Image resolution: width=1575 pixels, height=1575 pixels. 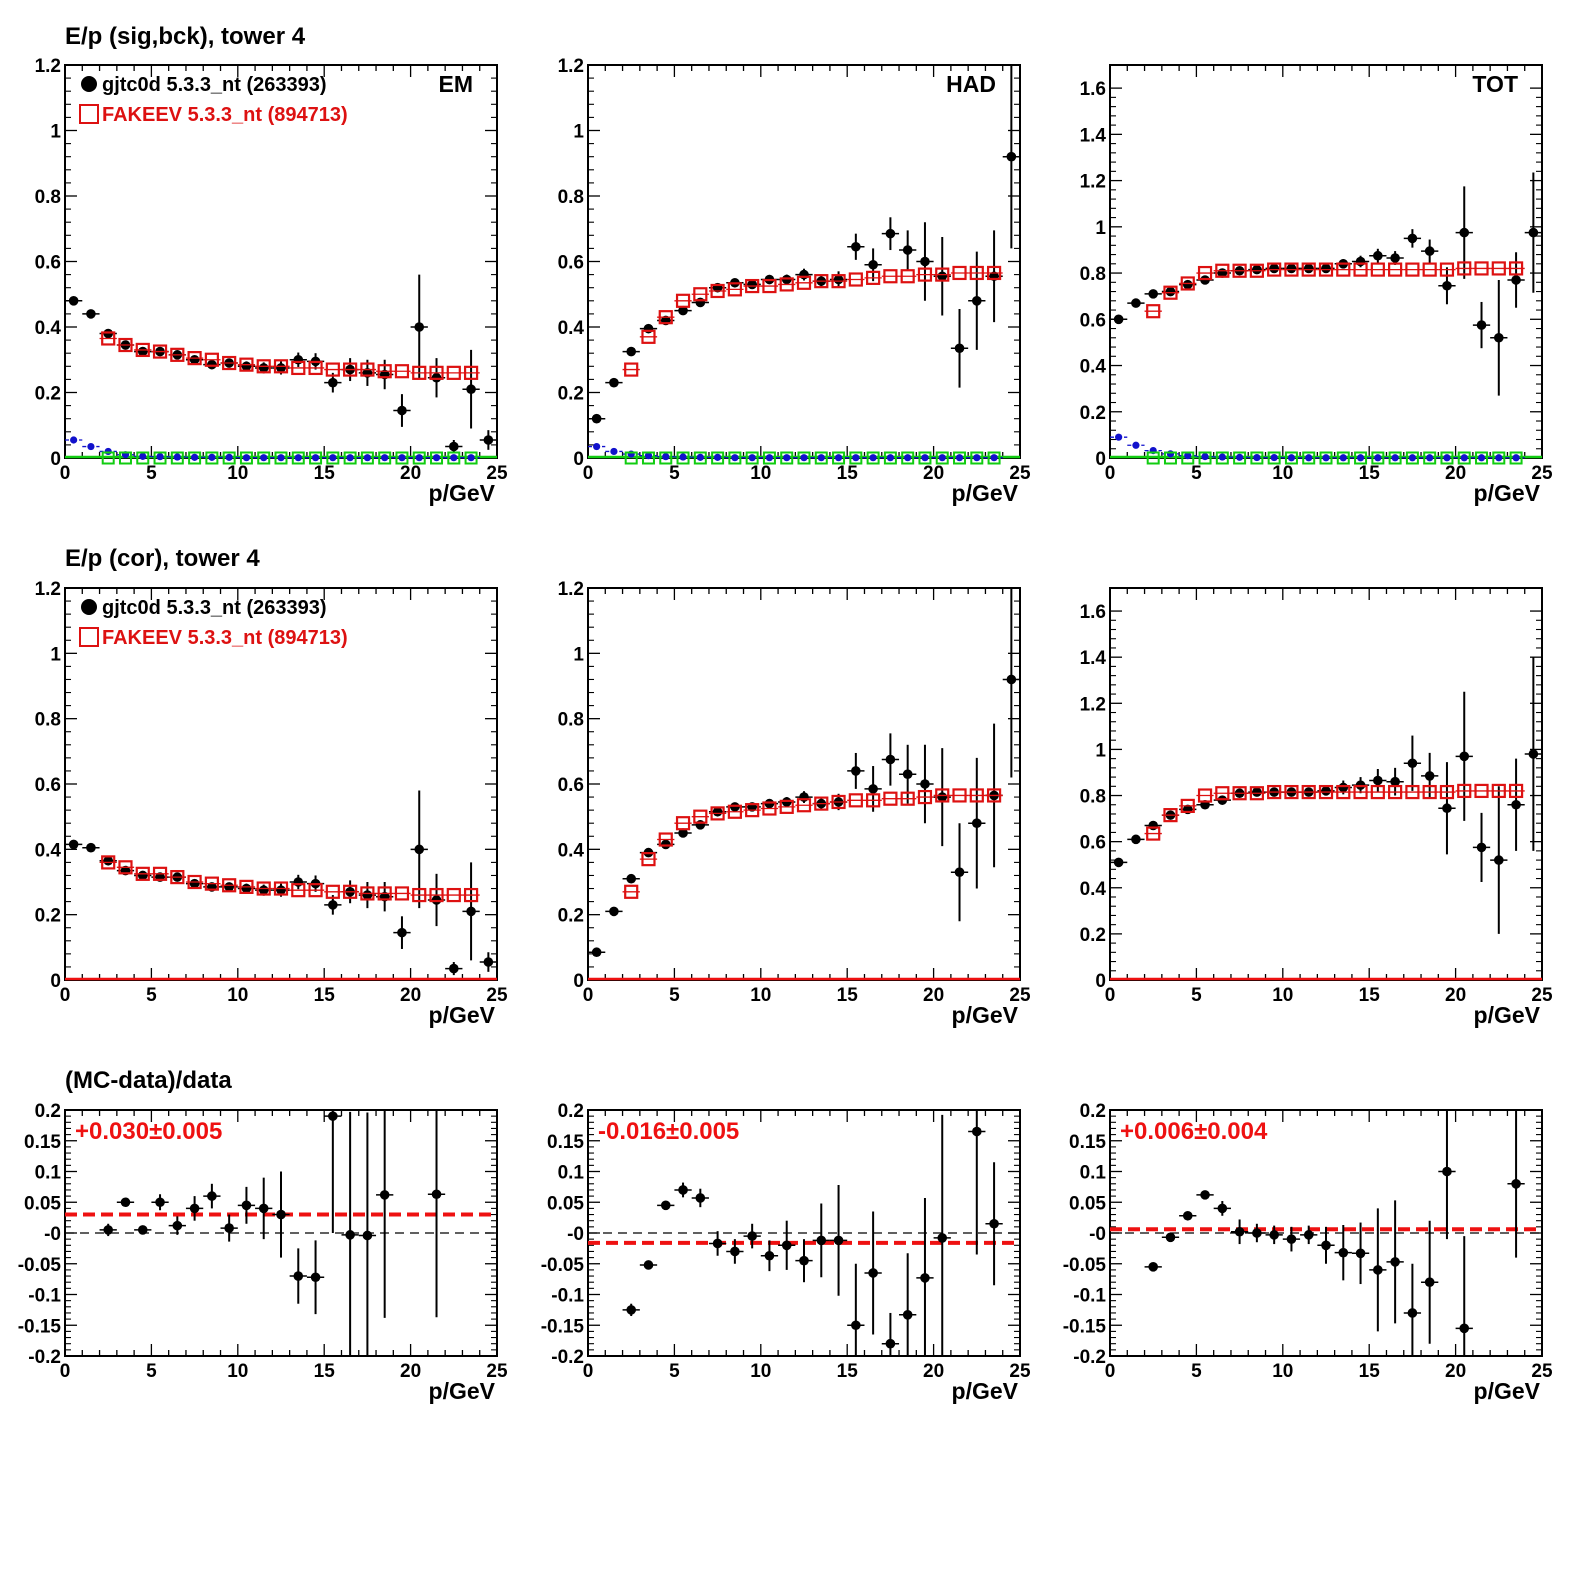 I want to click on y-tick-label: -0.15, so click(x=1085, y=1326).